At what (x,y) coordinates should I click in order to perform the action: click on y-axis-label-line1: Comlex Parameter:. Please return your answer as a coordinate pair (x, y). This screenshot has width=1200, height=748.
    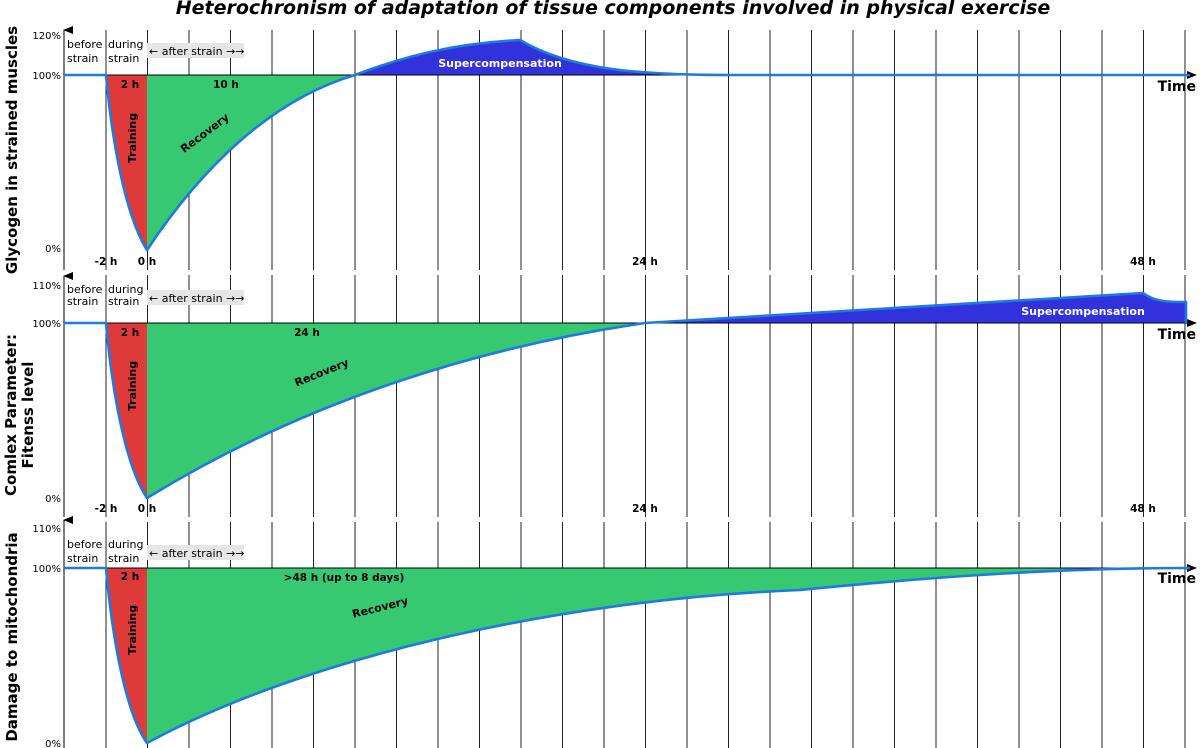
    Looking at the image, I should click on (11, 415).